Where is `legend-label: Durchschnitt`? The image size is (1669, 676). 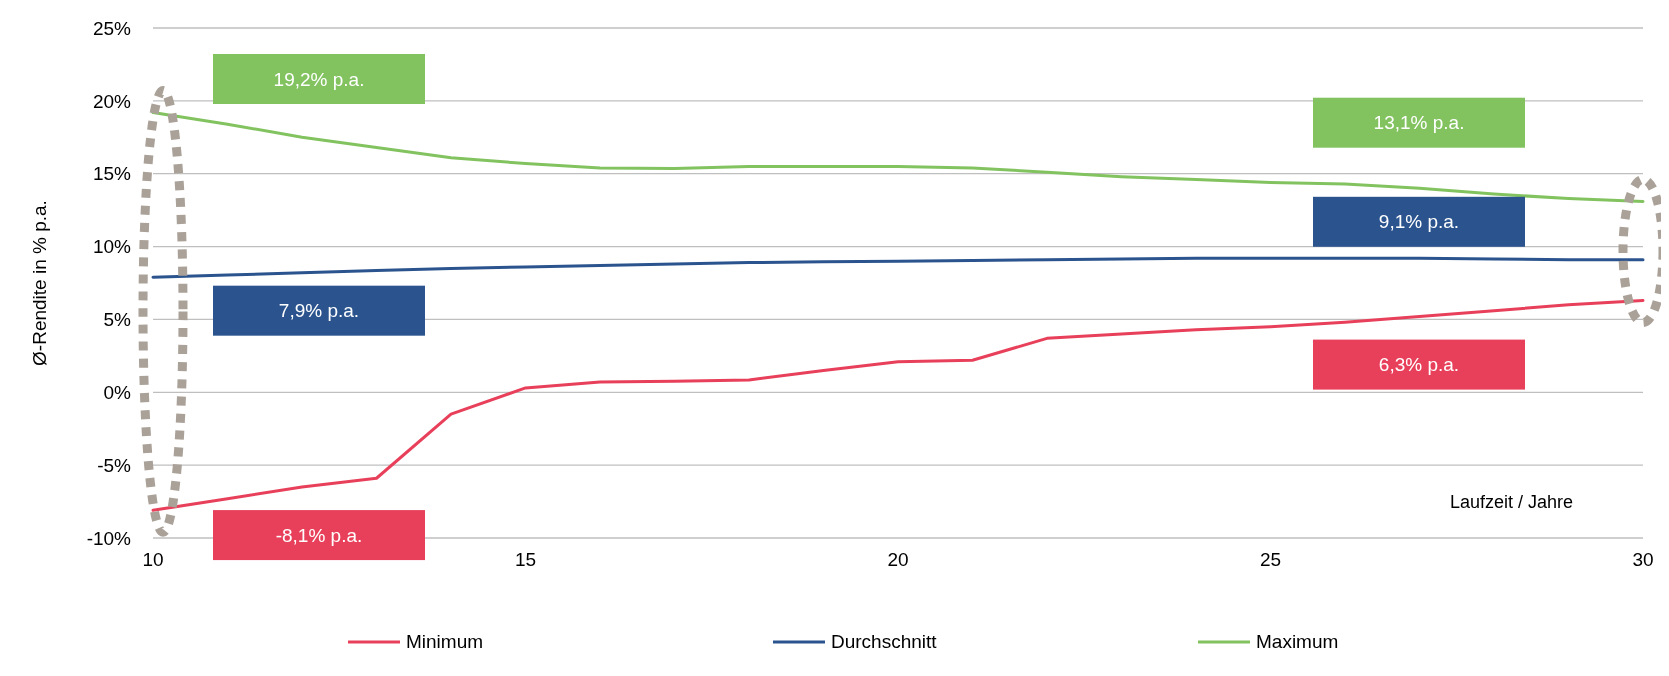
legend-label: Durchschnitt is located at coordinates (884, 641).